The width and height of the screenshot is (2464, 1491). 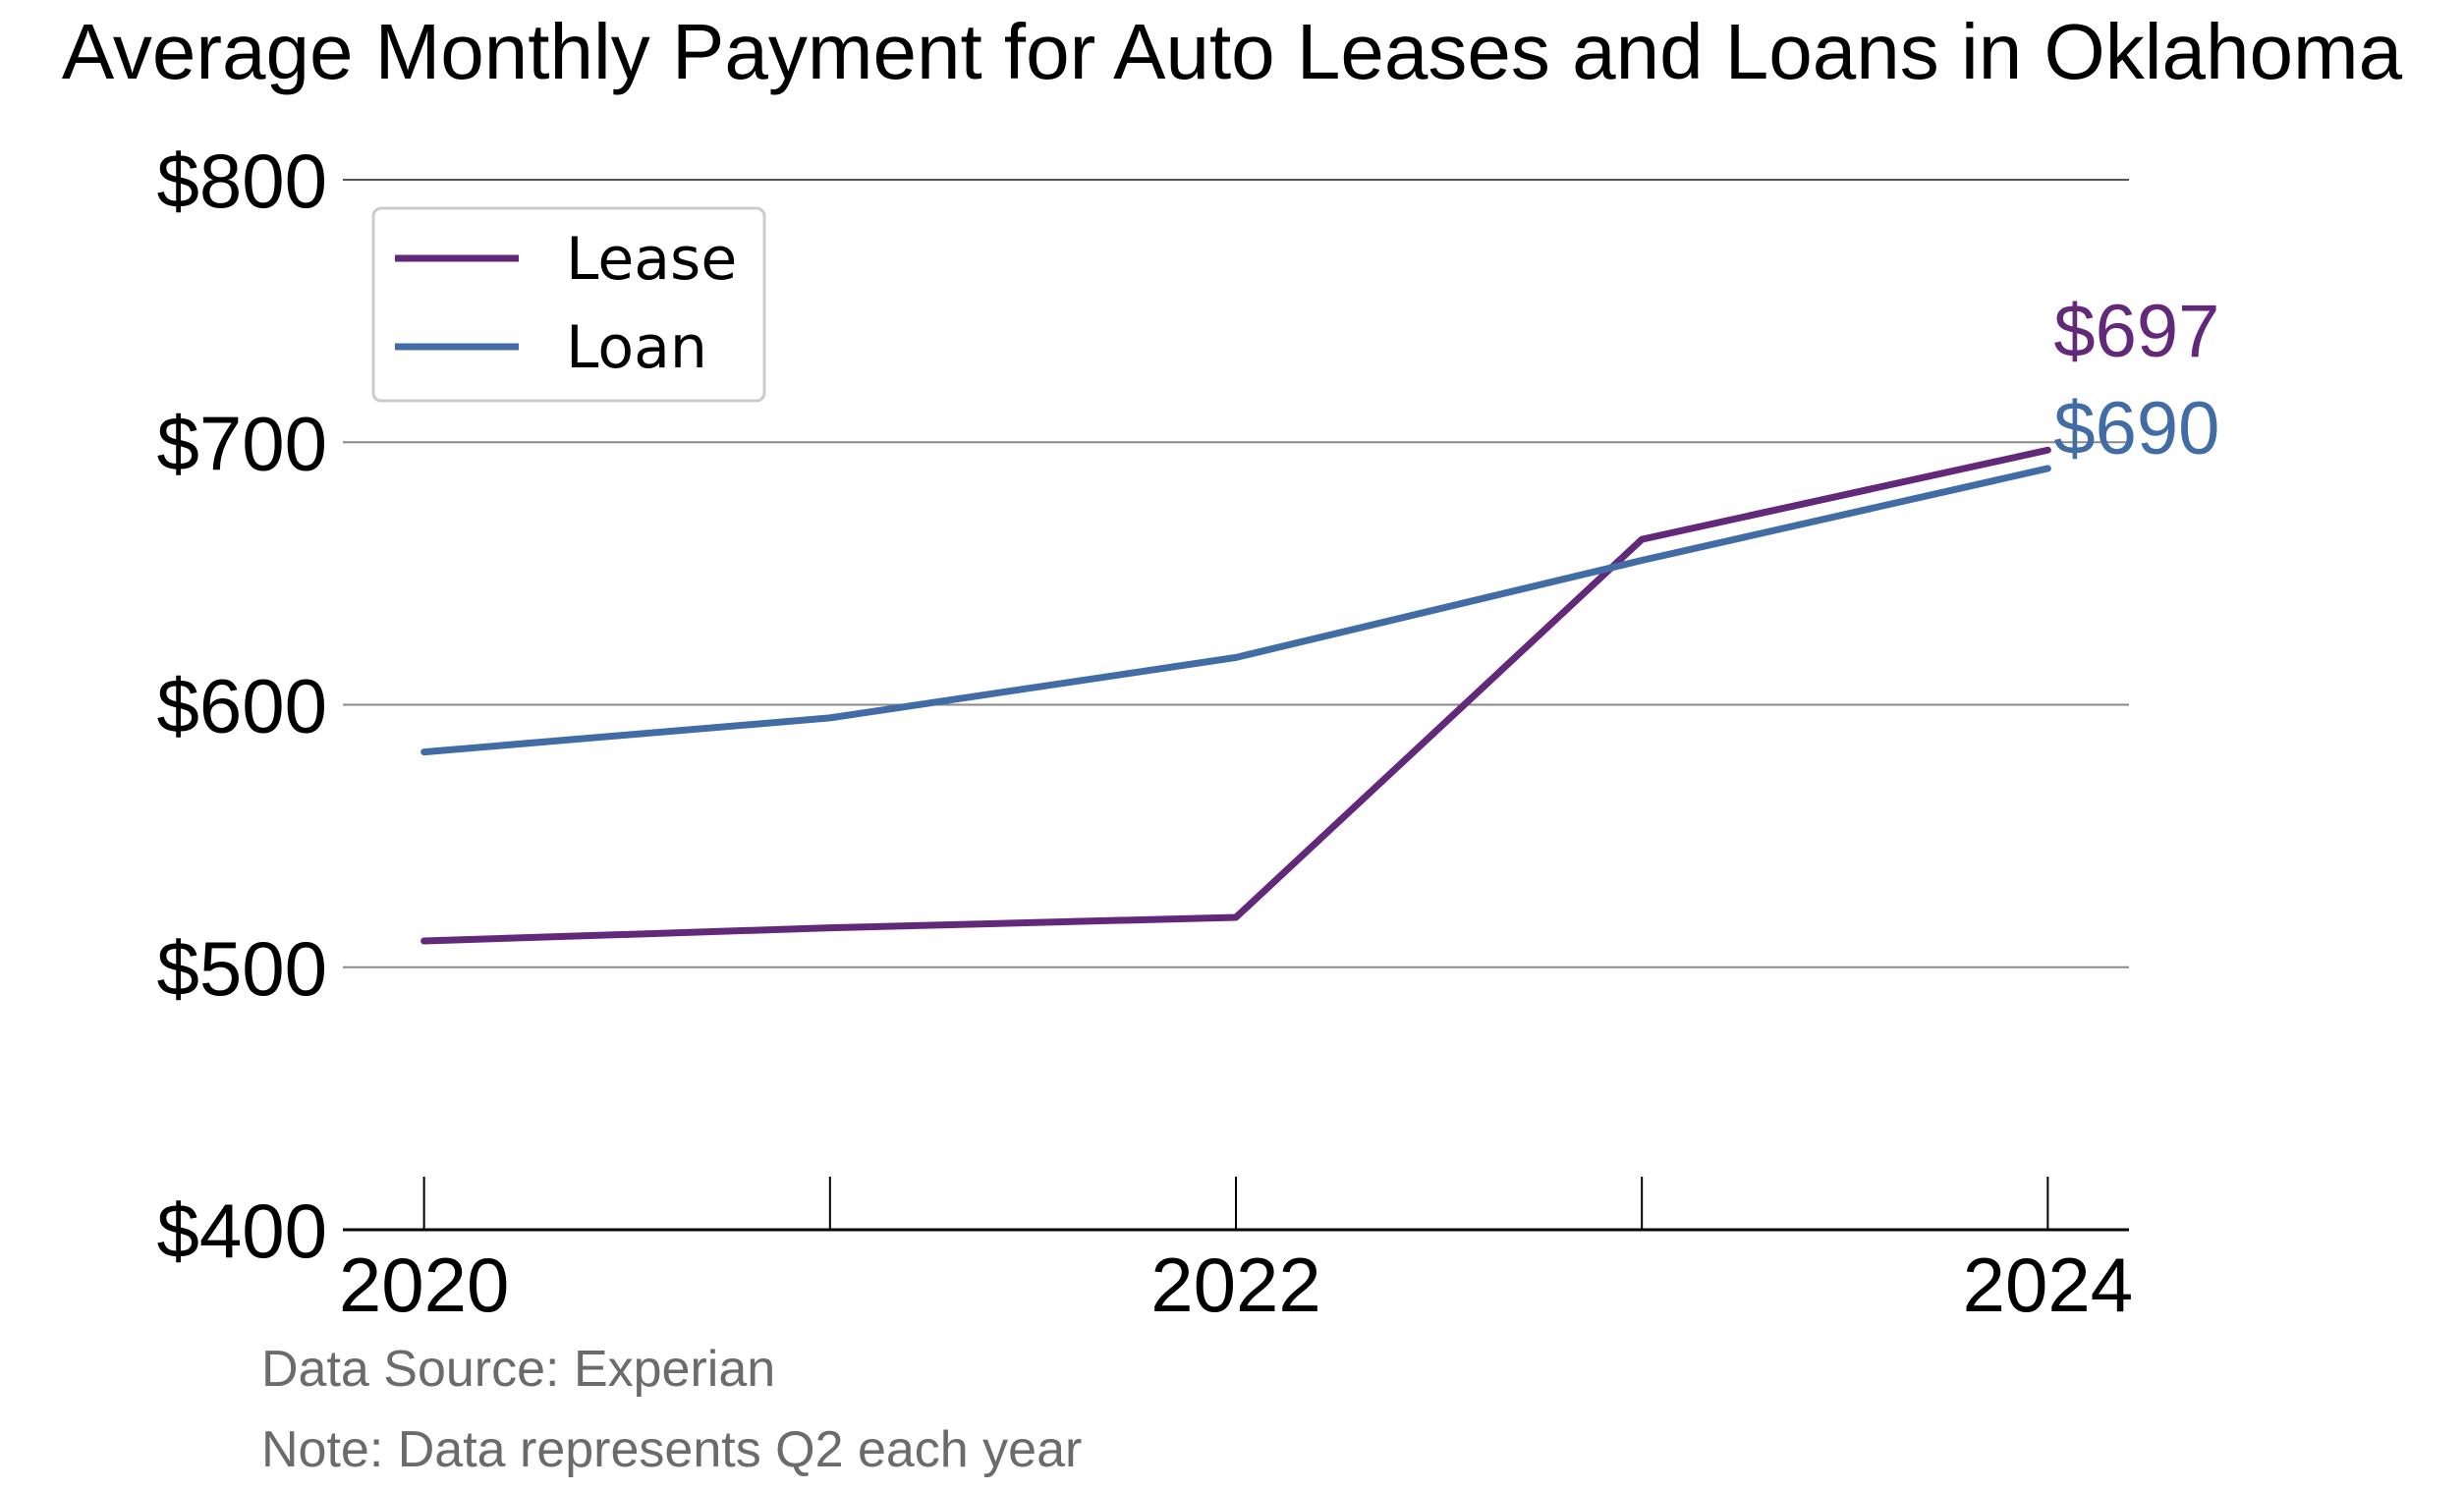 What do you see at coordinates (2136, 331) in the screenshot?
I see `end-label-lease: $697` at bounding box center [2136, 331].